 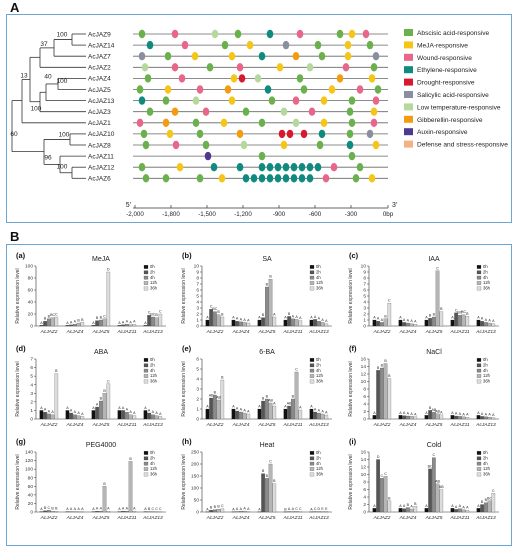 What do you see at coordinates (487, 288) in the screenshot?
I see `time-legend-label: 36h` at bounding box center [487, 288].